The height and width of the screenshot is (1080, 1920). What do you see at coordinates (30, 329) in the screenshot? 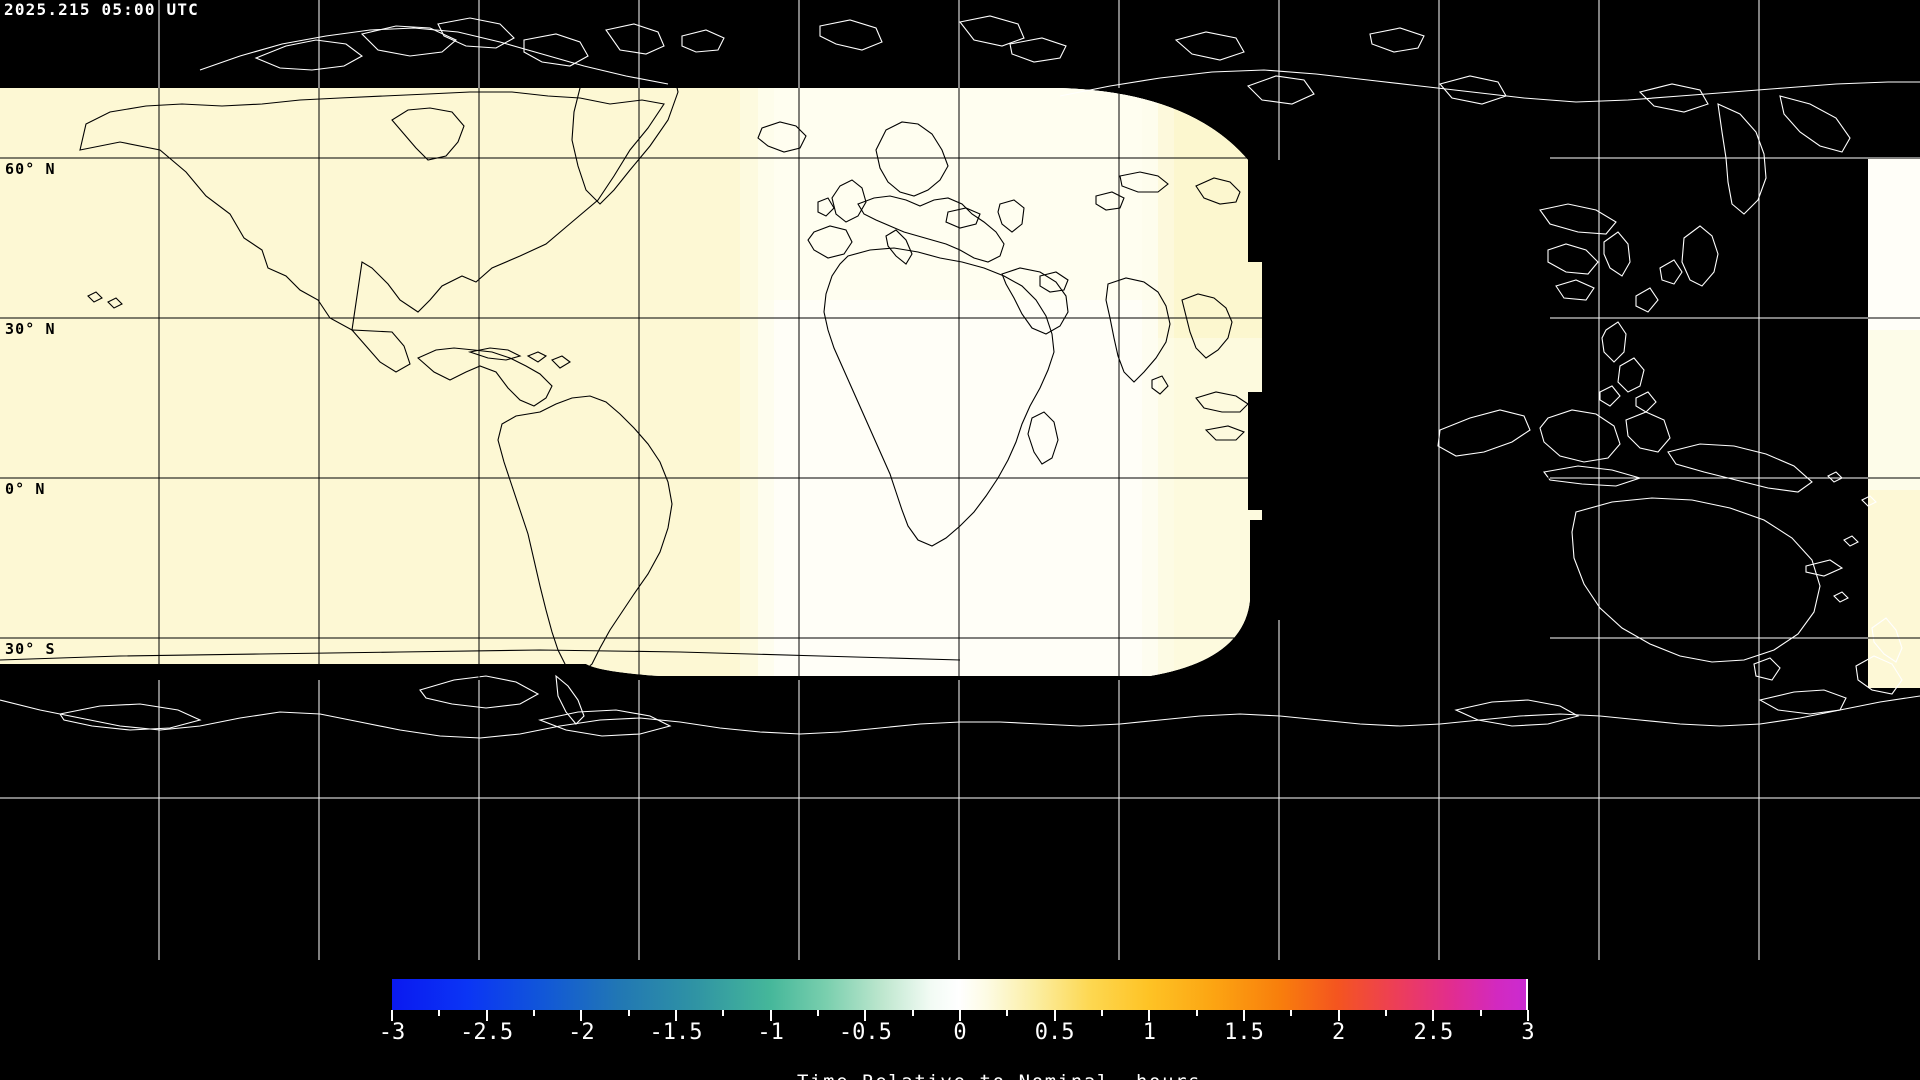
I see `lat-label-30n: 30° N` at bounding box center [30, 329].